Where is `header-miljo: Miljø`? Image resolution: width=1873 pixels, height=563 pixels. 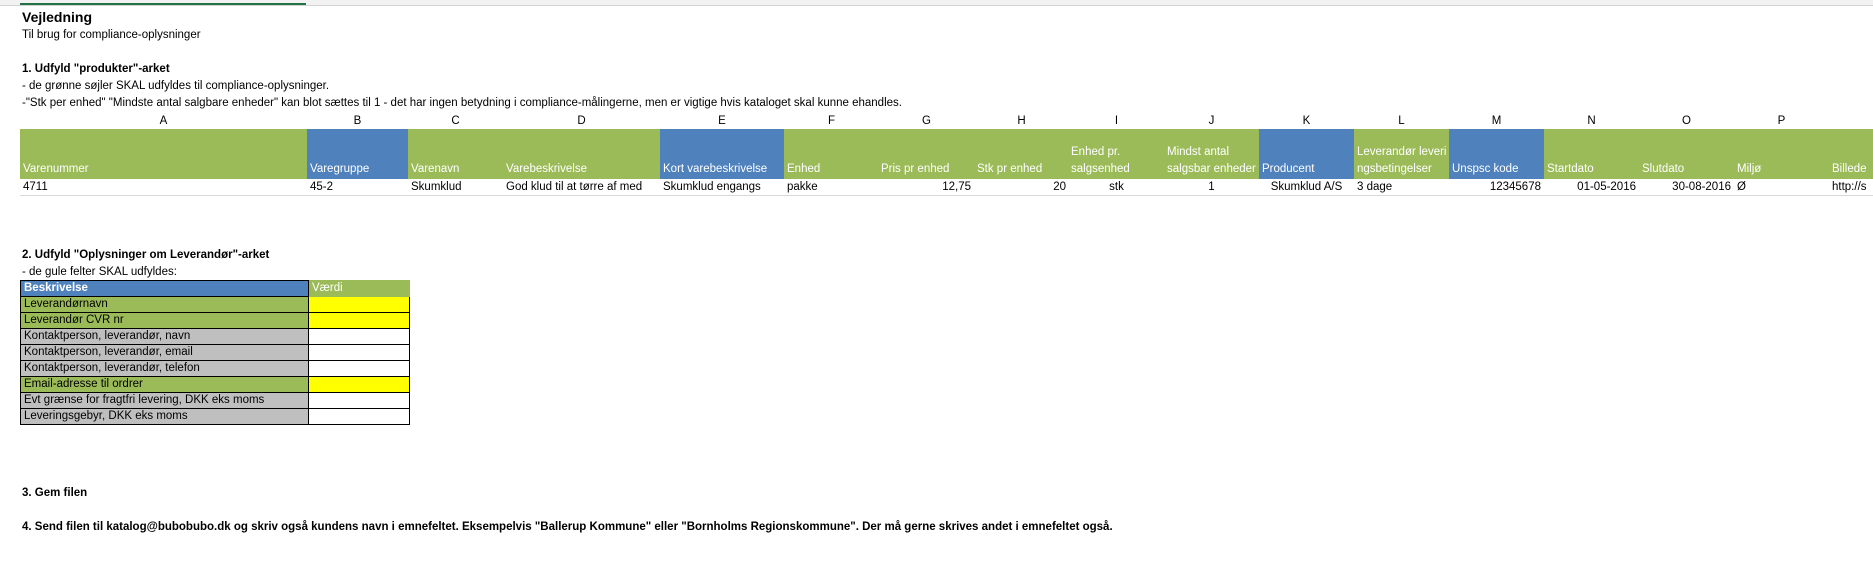
header-miljo: Miljø is located at coordinates (1781, 154).